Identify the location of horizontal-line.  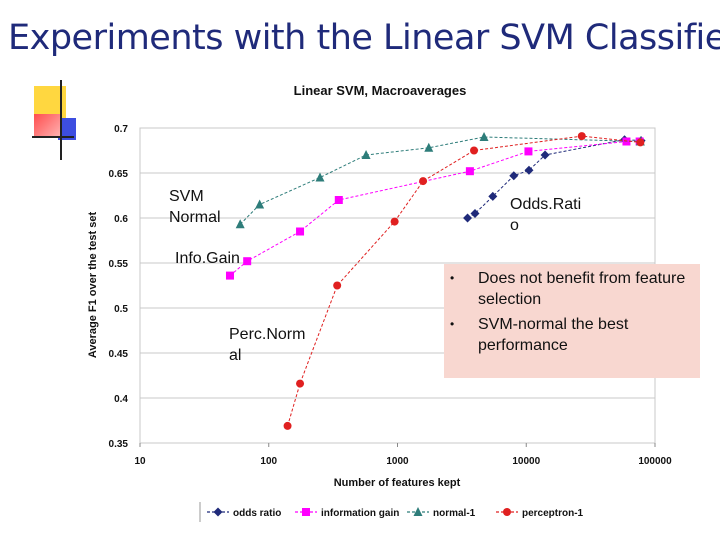
(53, 137).